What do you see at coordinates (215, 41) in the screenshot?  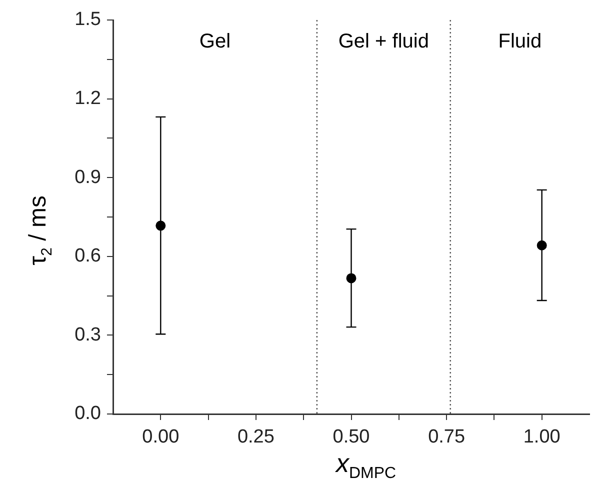 I see `annotation: Gel` at bounding box center [215, 41].